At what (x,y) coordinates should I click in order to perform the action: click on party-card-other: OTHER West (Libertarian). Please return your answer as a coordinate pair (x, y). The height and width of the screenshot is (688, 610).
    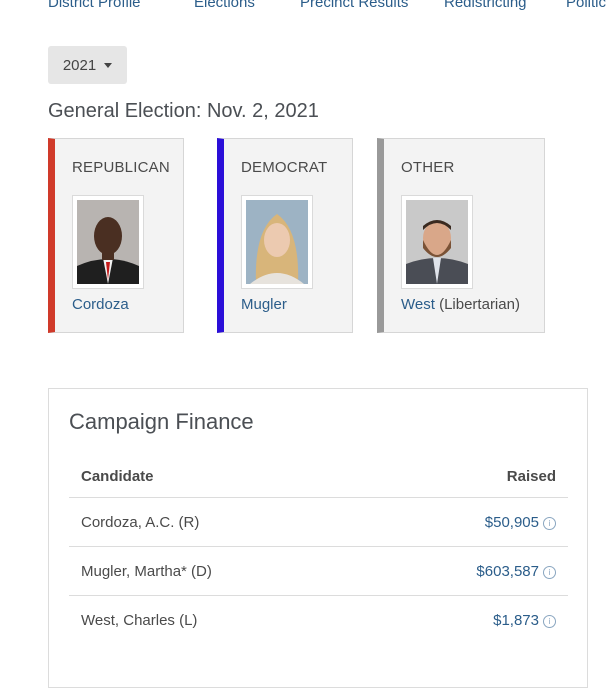
    Looking at the image, I should click on (461, 235).